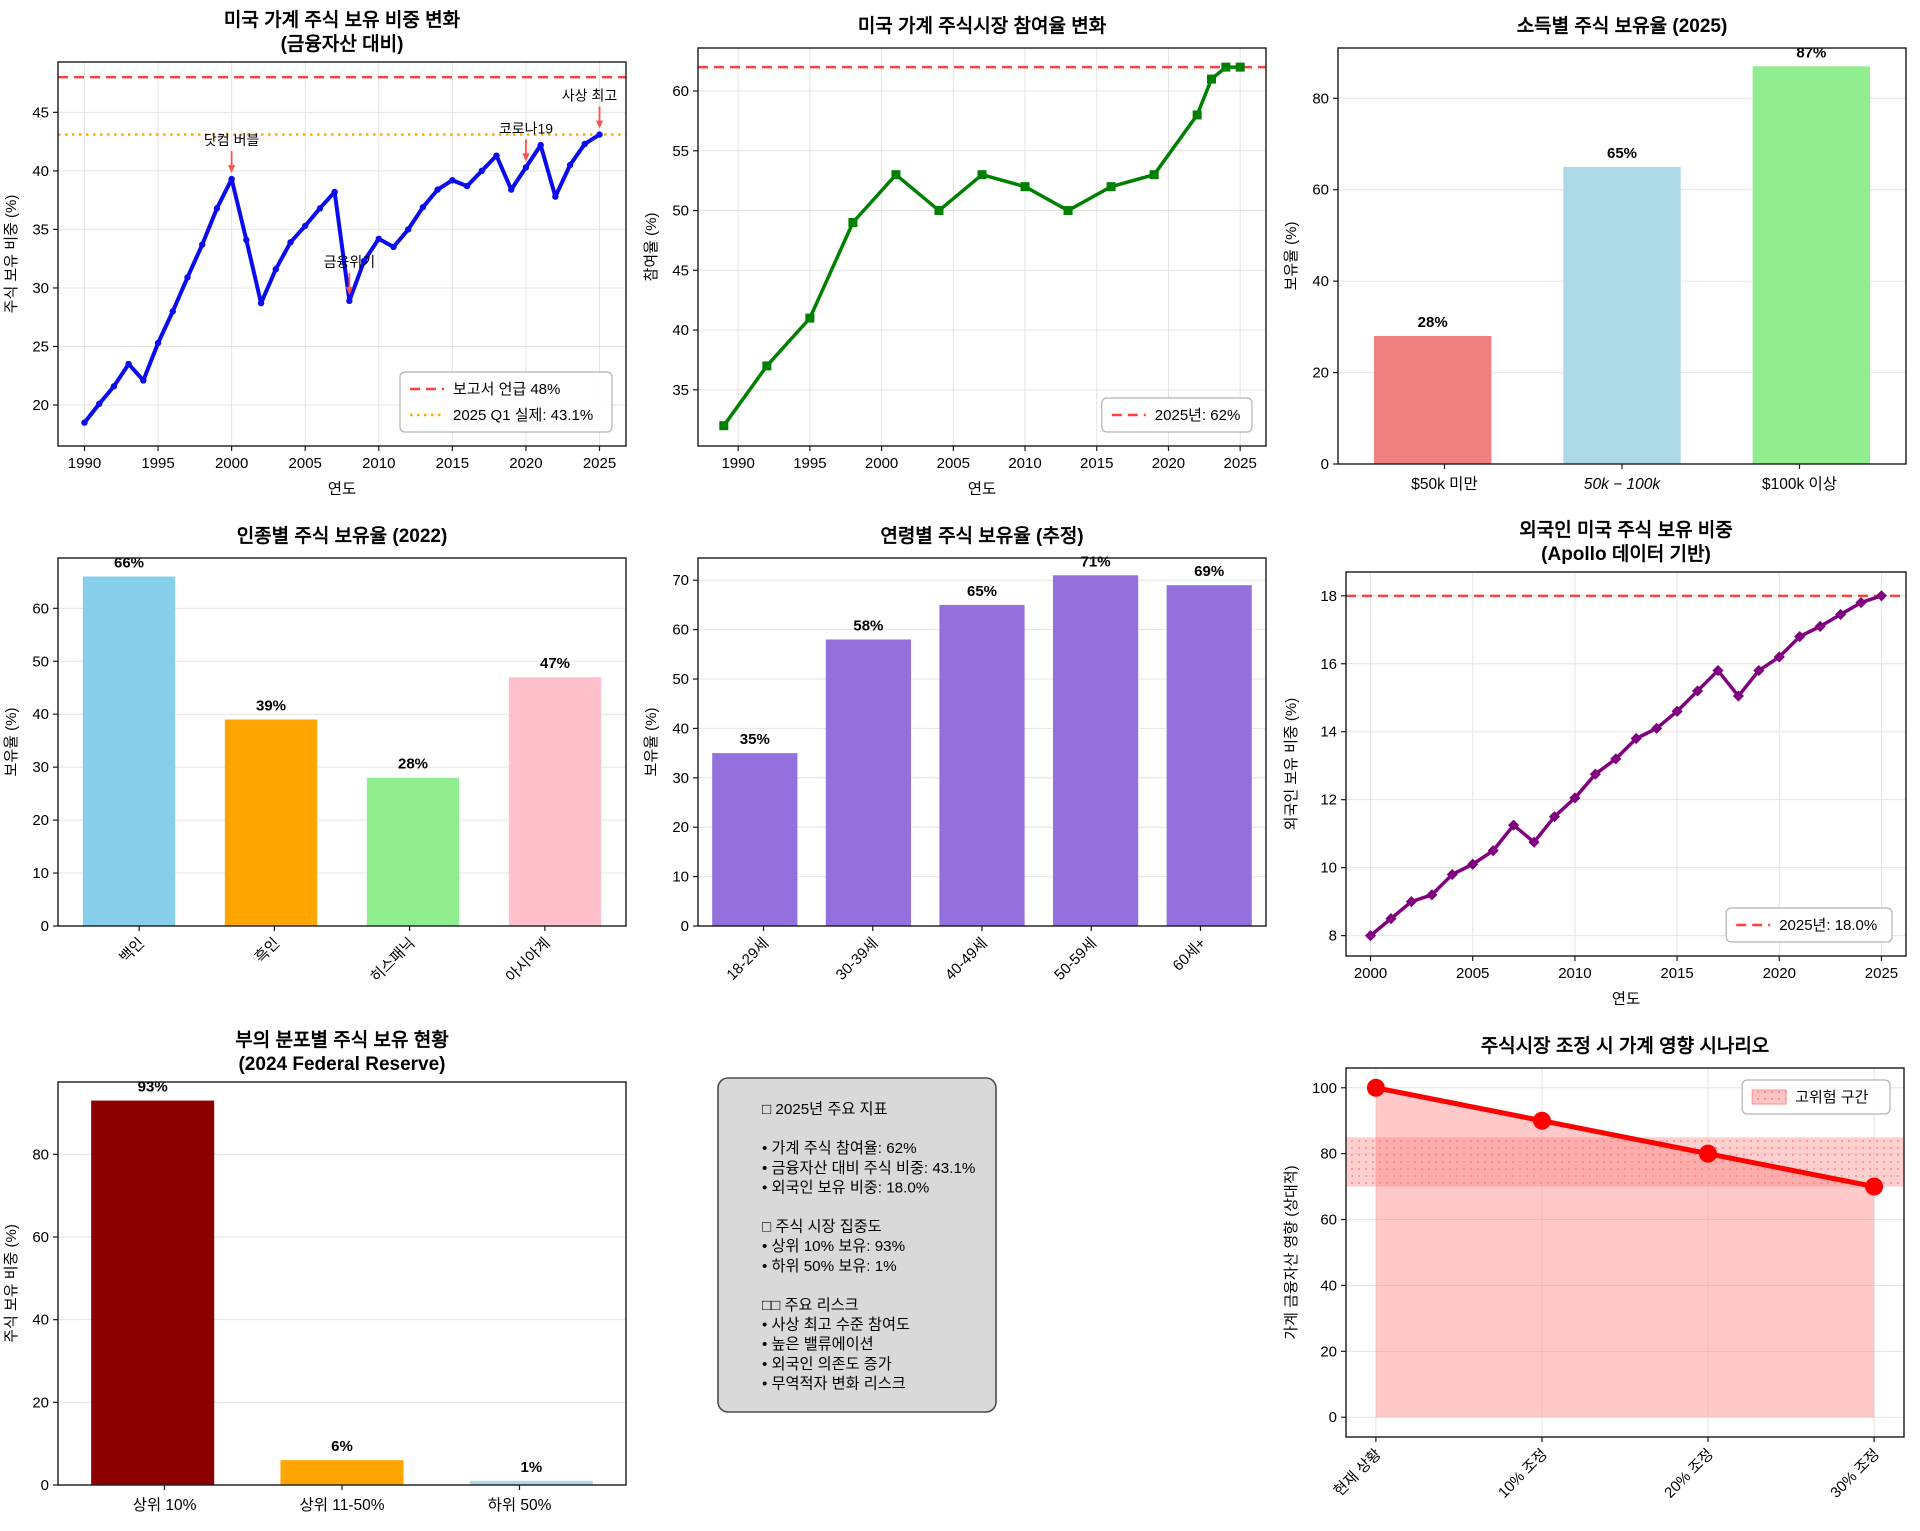  I want to click on legend: 고위험 구간, so click(1816, 1097).